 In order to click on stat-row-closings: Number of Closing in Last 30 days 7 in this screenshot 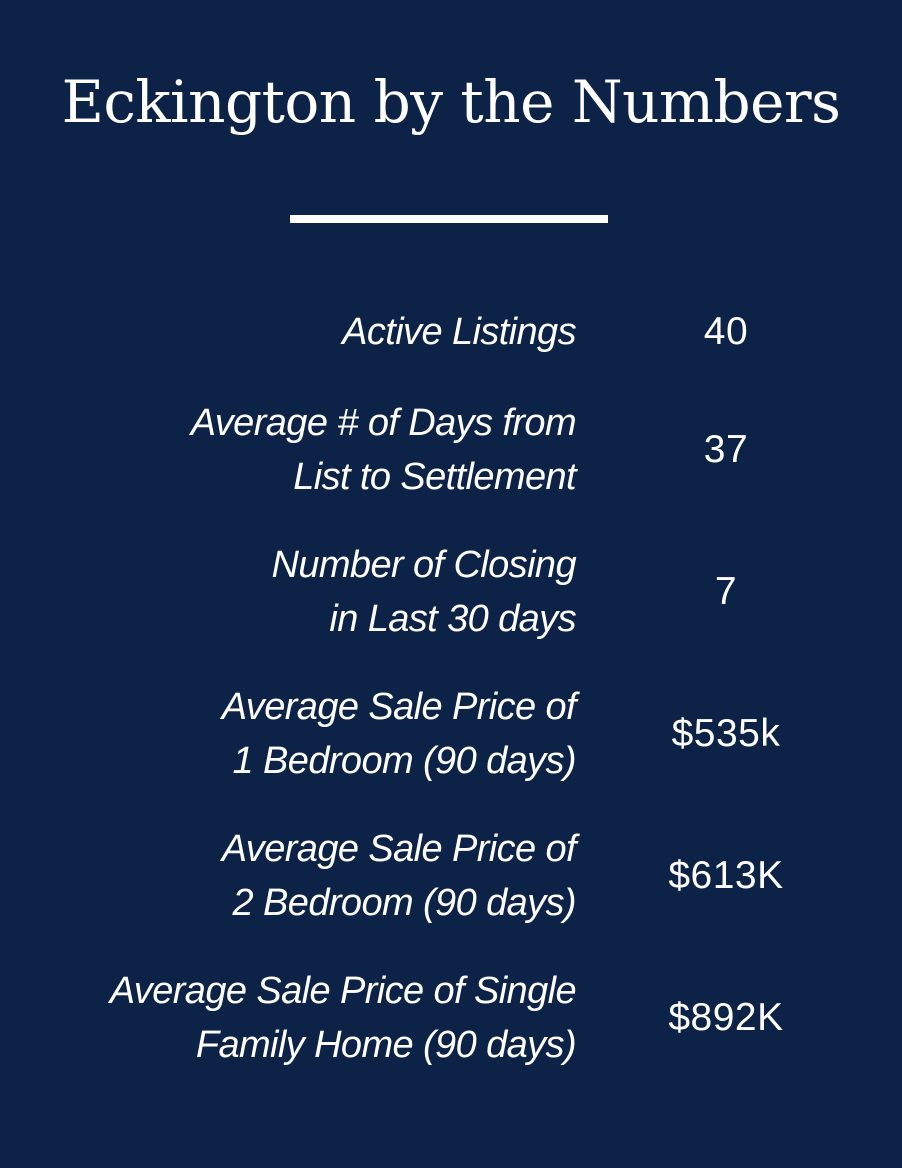, I will do `click(451, 592)`.